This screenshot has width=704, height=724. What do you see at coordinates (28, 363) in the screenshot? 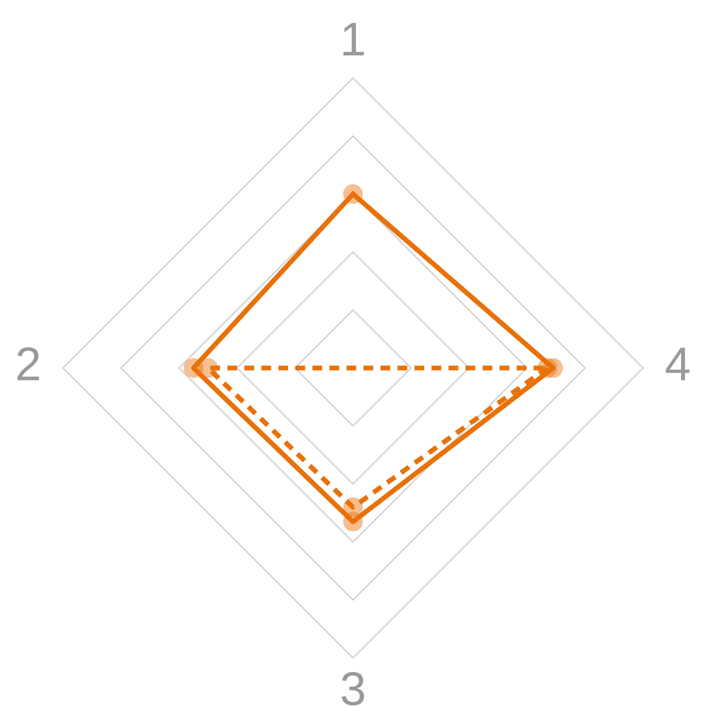
I see `spoke-label: 2` at bounding box center [28, 363].